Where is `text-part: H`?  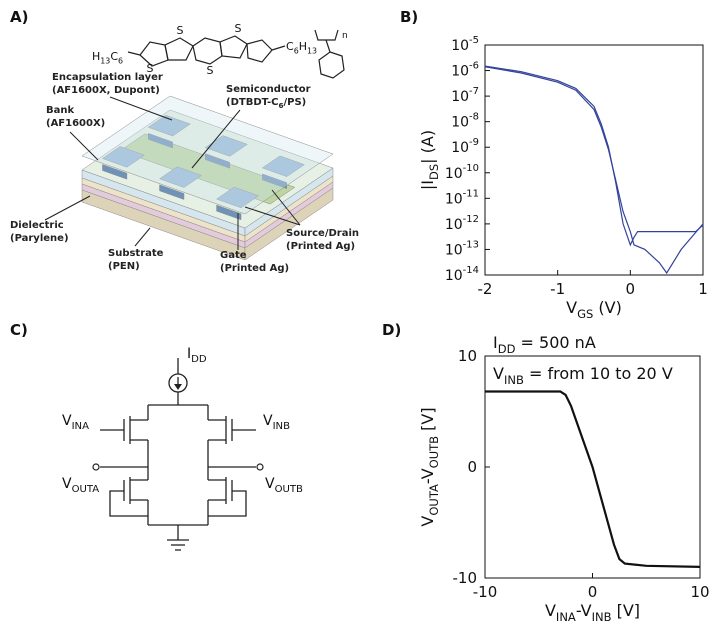 text-part: H is located at coordinates (303, 46).